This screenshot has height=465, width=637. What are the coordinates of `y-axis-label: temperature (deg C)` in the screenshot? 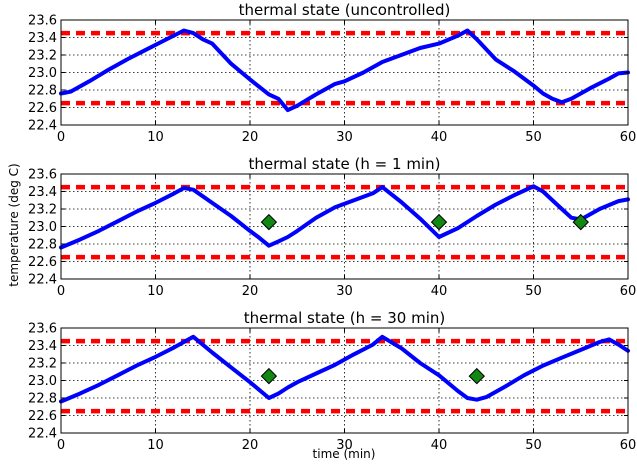 It's located at (14, 224).